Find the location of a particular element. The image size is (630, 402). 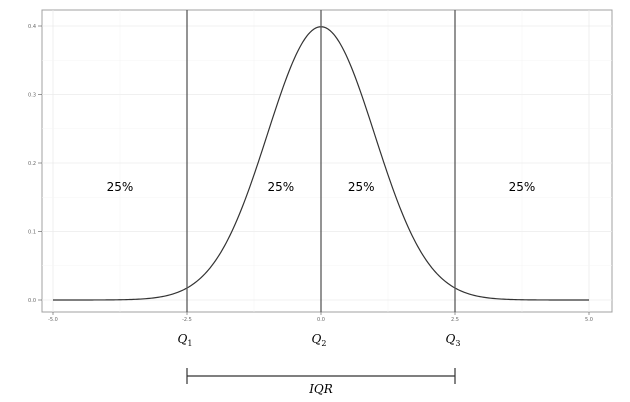

y-tick-label: 0.0 is located at coordinates (32, 301).